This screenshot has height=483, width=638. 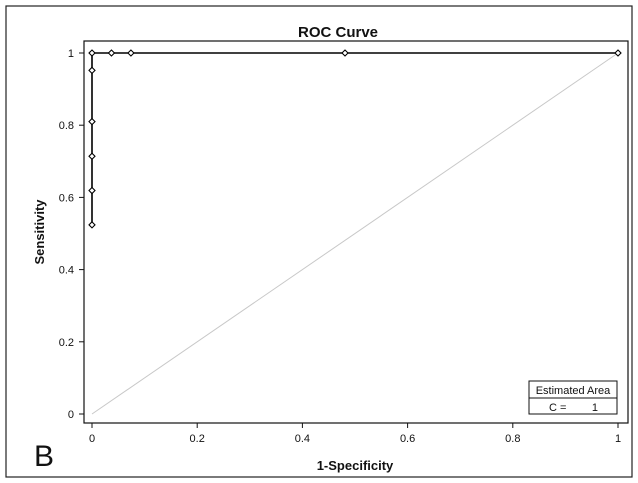 What do you see at coordinates (71, 54) in the screenshot?
I see `y-tick-label: 1` at bounding box center [71, 54].